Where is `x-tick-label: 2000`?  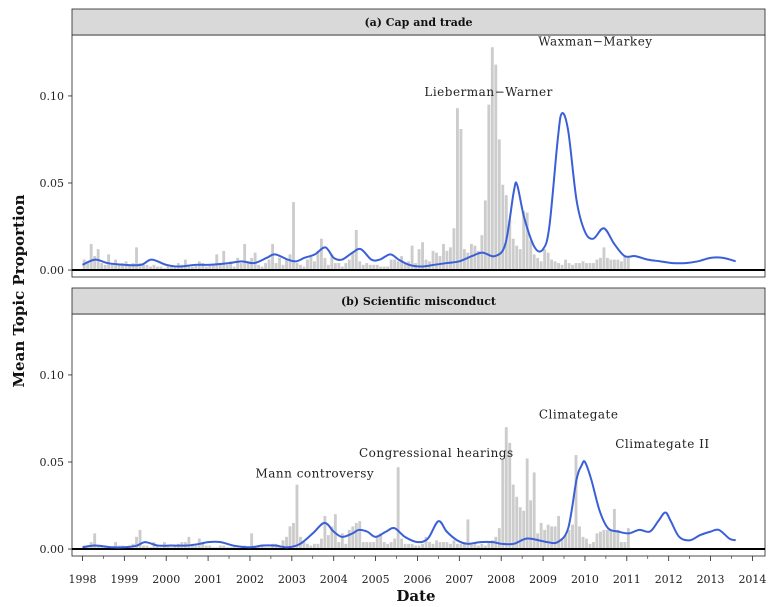 x-tick-label: 2000 is located at coordinates (166, 579).